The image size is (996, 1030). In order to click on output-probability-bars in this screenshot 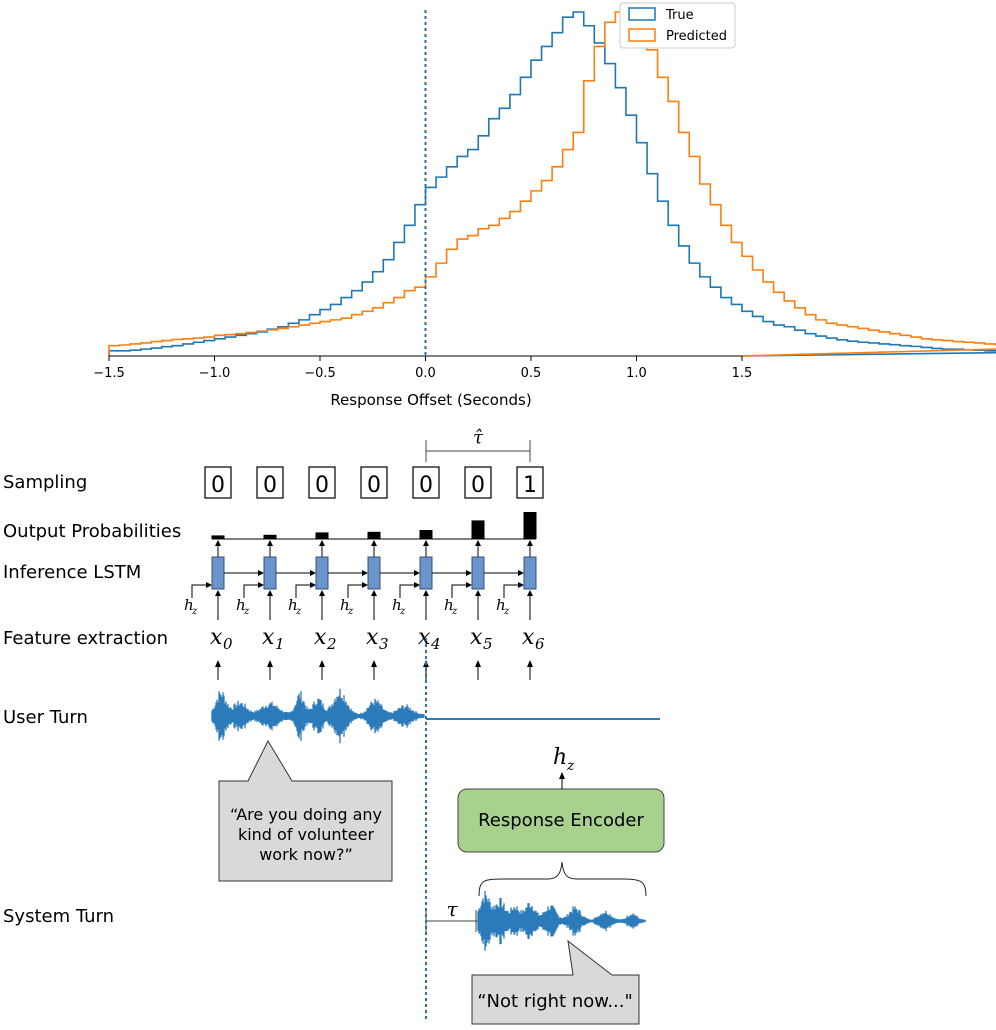, I will do `click(374, 525)`.